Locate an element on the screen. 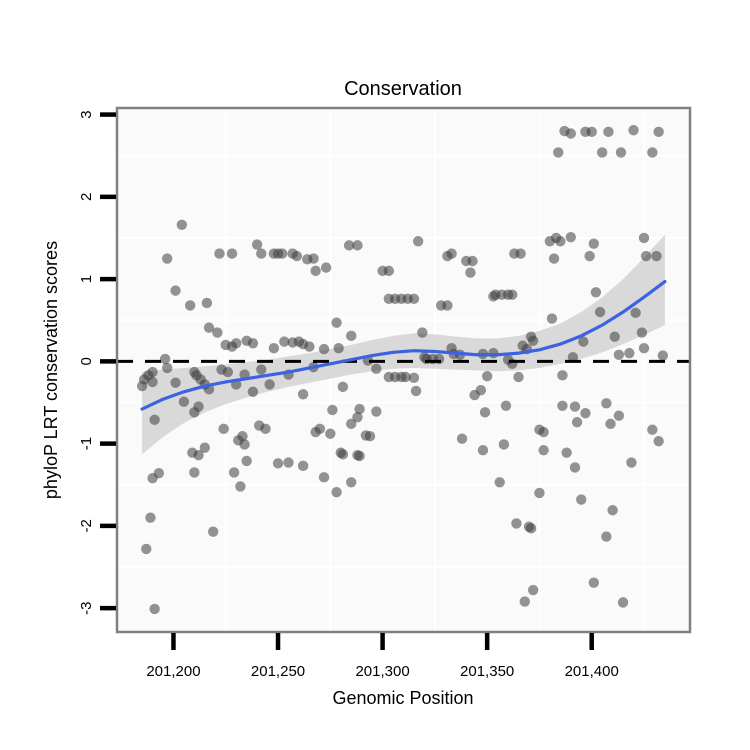 Image resolution: width=750 pixels, height=750 pixels. y-tick-label: 3 is located at coordinates (86, 114).